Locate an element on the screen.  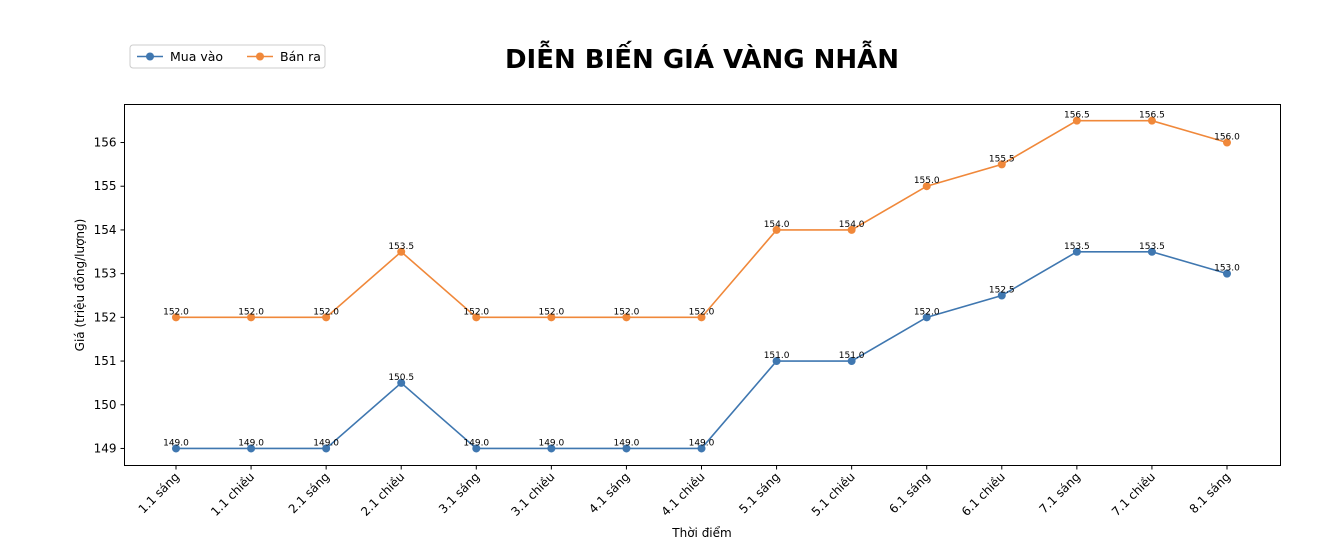
x-tick-label: 3.1 sáng is located at coordinates (459, 493).